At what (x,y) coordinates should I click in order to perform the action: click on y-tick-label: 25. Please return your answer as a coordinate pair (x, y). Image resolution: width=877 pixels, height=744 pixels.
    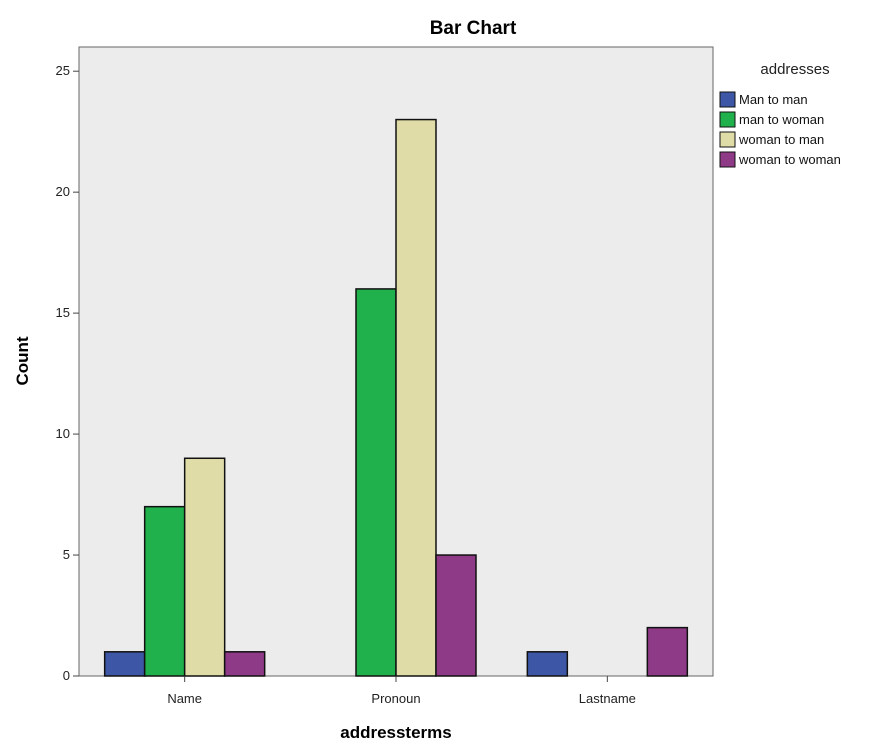
    Looking at the image, I should click on (63, 70).